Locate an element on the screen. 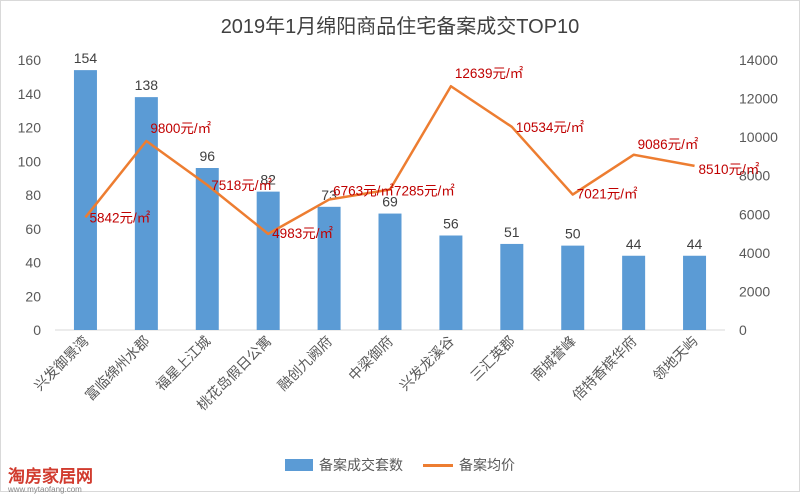  y-left-tick-label: 120 is located at coordinates (30, 128).